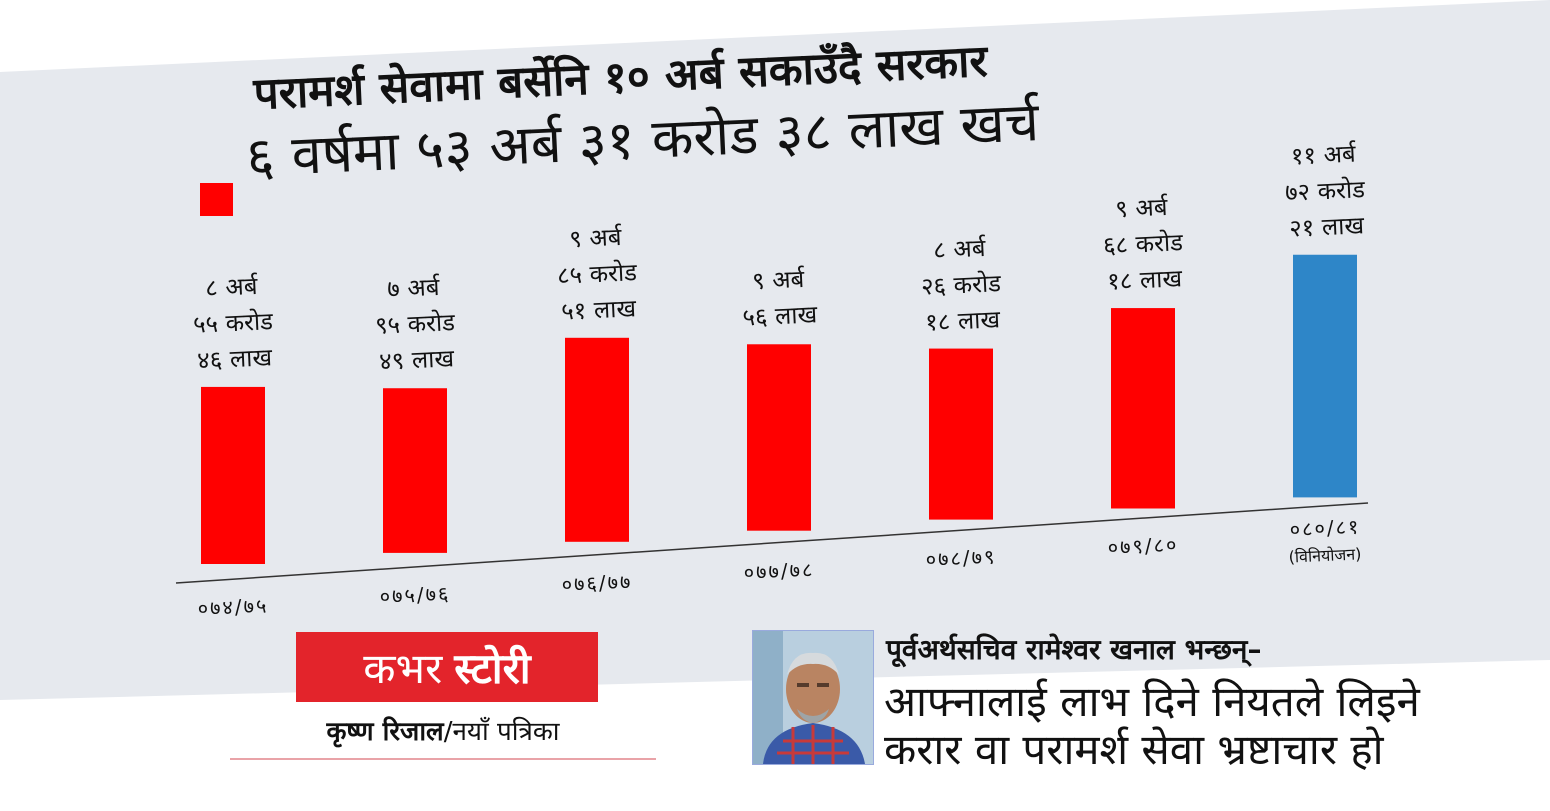 The image size is (1550, 811). Describe the element at coordinates (492, 668) in the screenshot. I see `cover-label-part2: स्टोरी` at that location.